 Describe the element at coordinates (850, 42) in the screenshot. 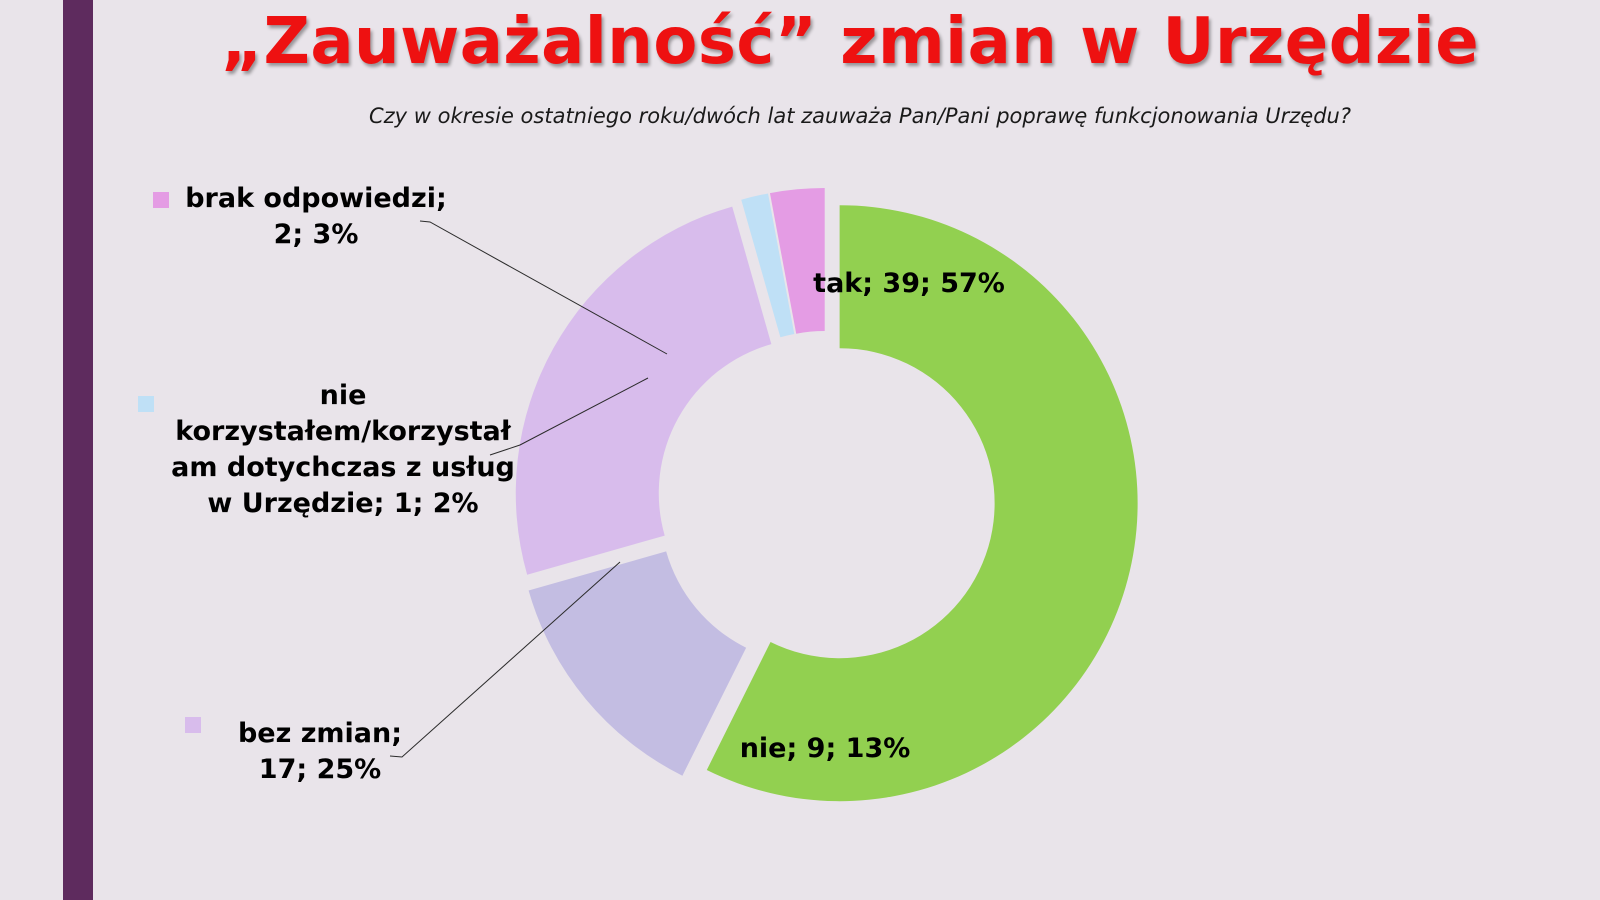

I see `page-title: „Zauważalność” zmian w Urzędzie` at that location.